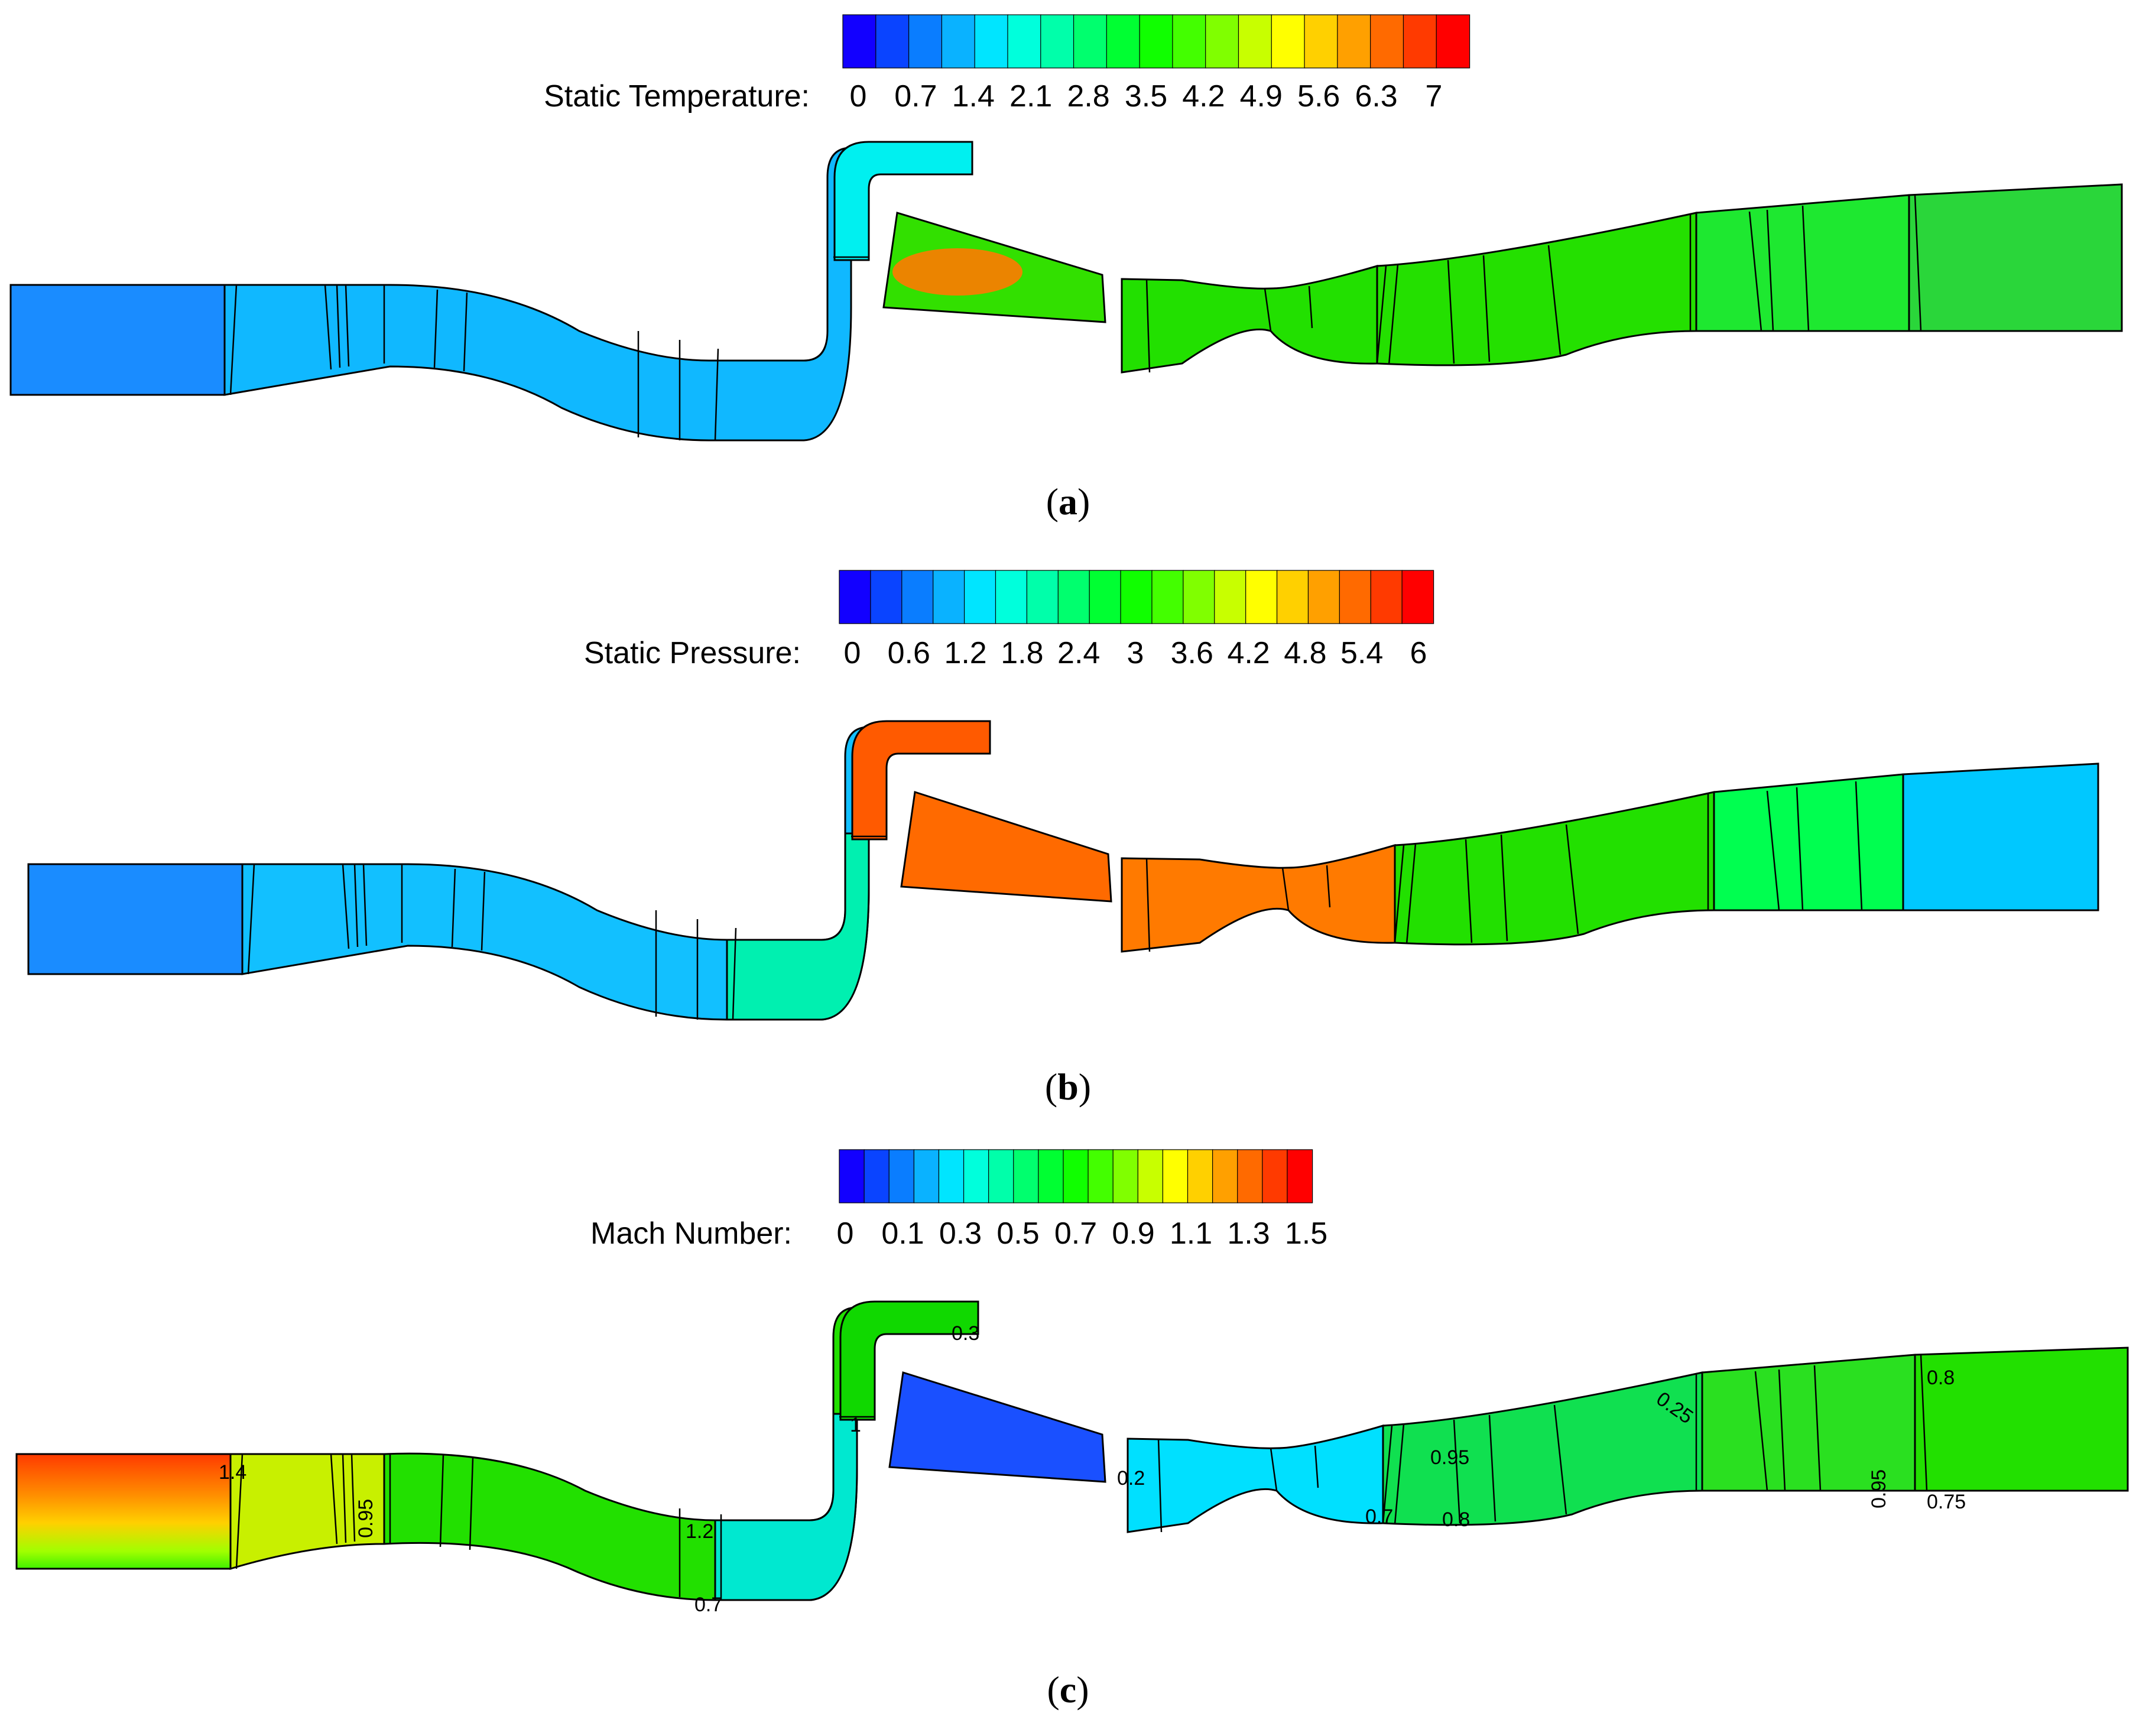  Describe the element at coordinates (1131, 1478) in the screenshot. I see `contour-label: 0.2` at that location.